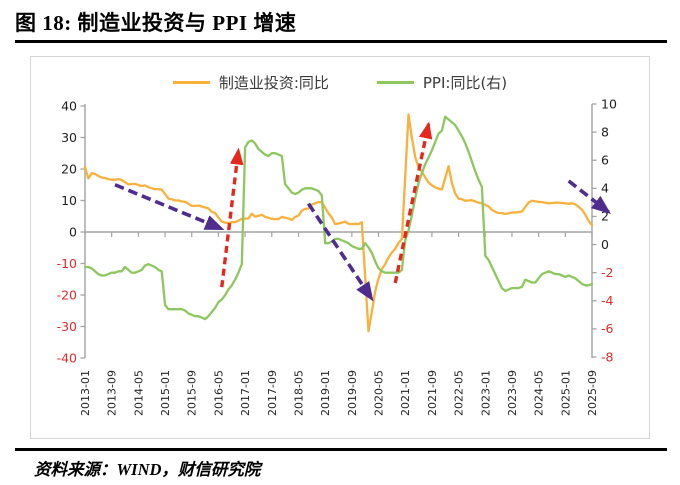  What do you see at coordinates (147, 469) in the screenshot?
I see `source-note: 资料来源：WIND，财信研究院` at bounding box center [147, 469].